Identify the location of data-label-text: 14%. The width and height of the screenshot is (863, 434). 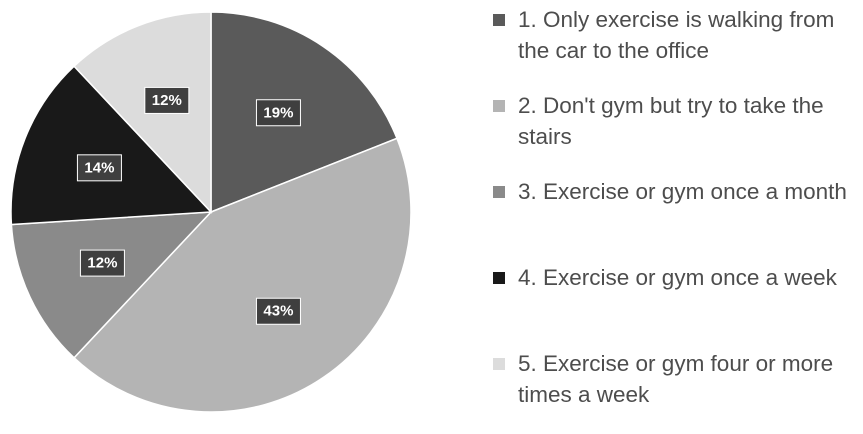
(99, 167).